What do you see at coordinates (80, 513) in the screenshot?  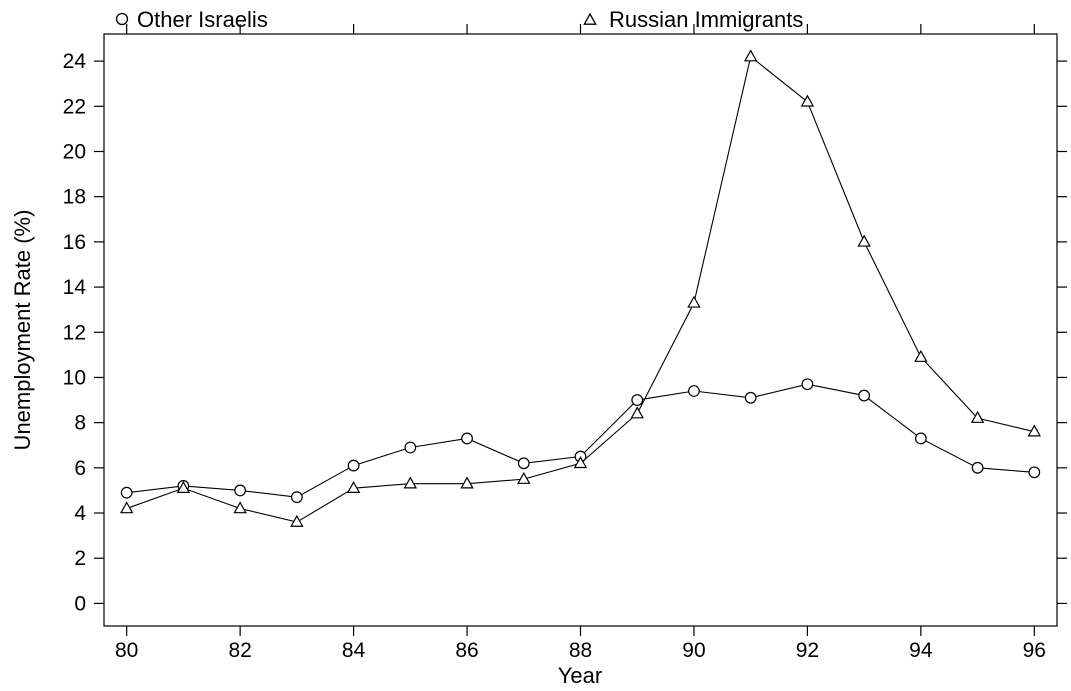 I see `y-tick-label: 4` at bounding box center [80, 513].